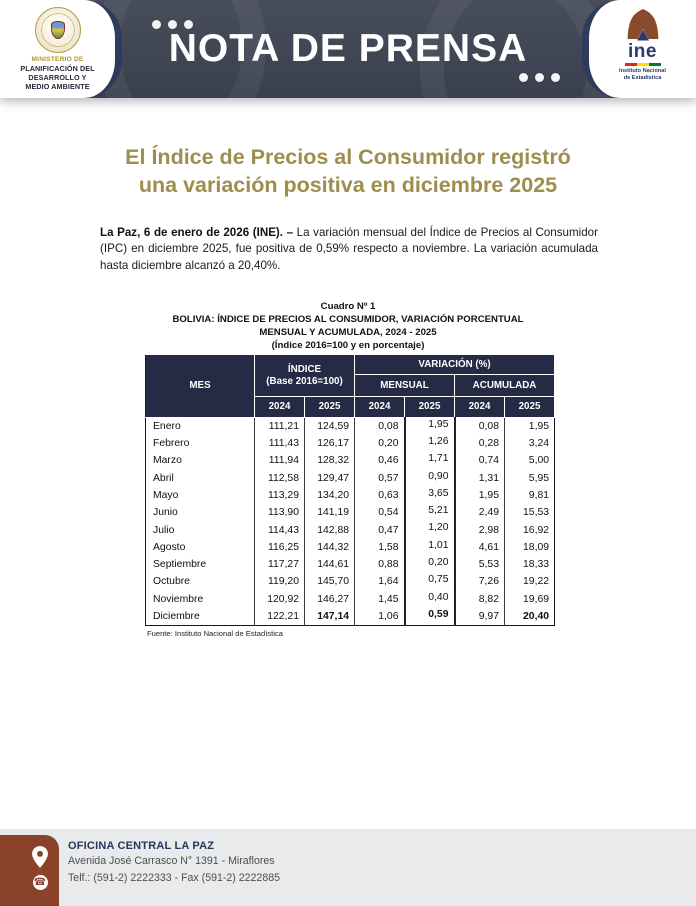 This screenshot has height=906, width=696. What do you see at coordinates (200, 616) in the screenshot?
I see `month-cell: Diciembre` at bounding box center [200, 616].